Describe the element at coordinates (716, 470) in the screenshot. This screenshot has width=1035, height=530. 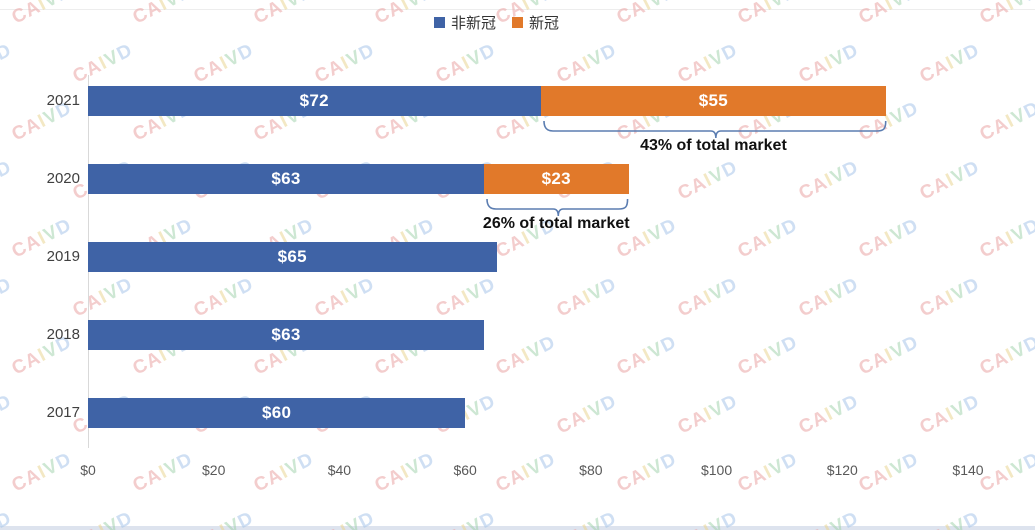
I see `x-axis-tick-label: $100` at that location.